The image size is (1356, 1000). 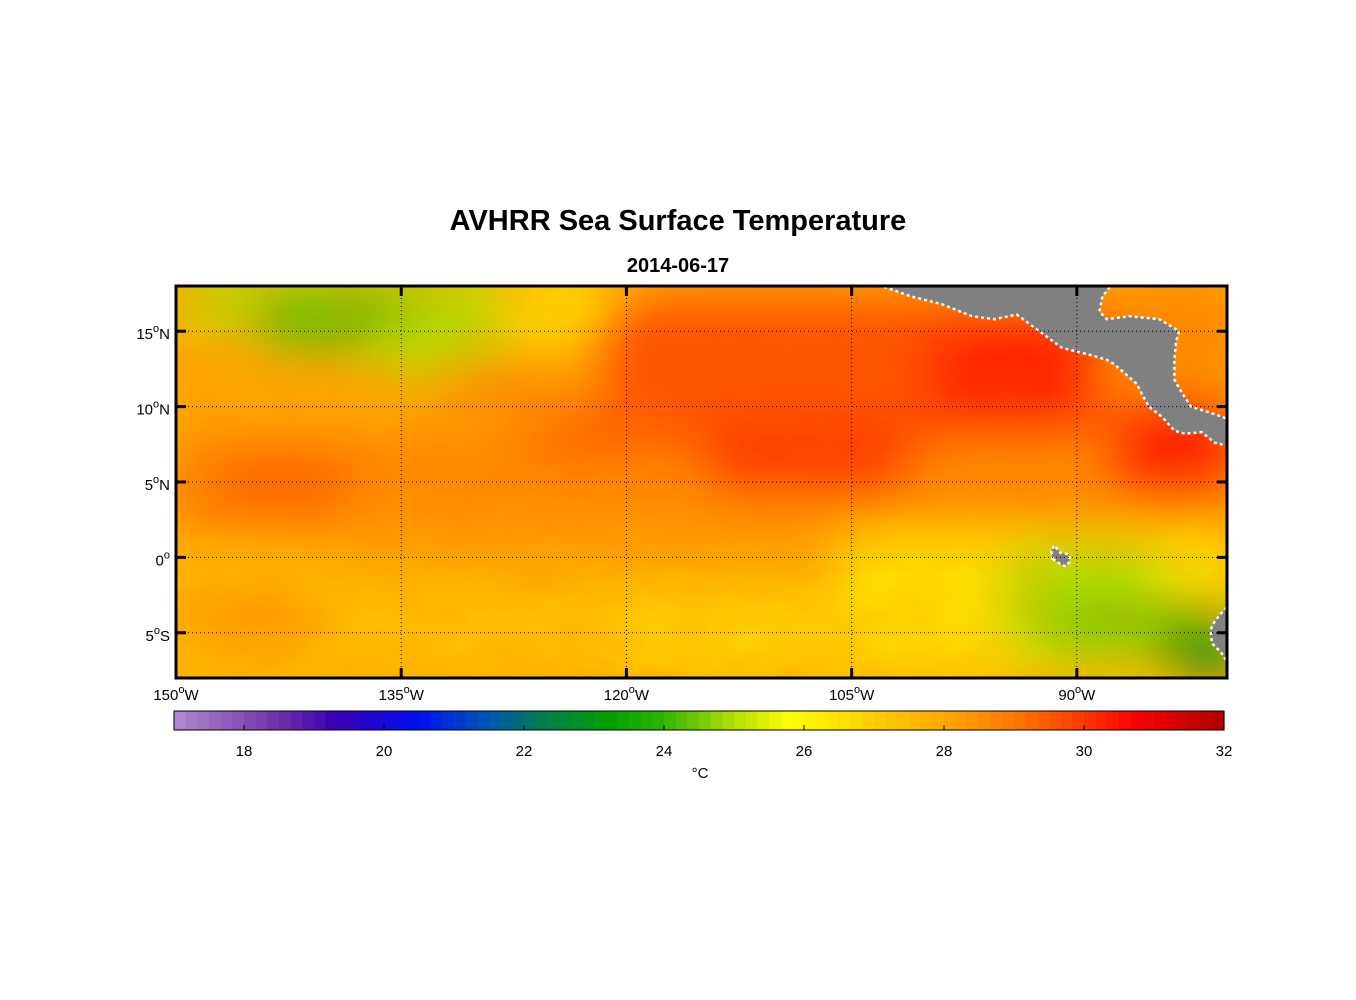 I want to click on colorbar-tick-labels: 18 20 22 24 26 28 30 32, so click(x=734, y=742).